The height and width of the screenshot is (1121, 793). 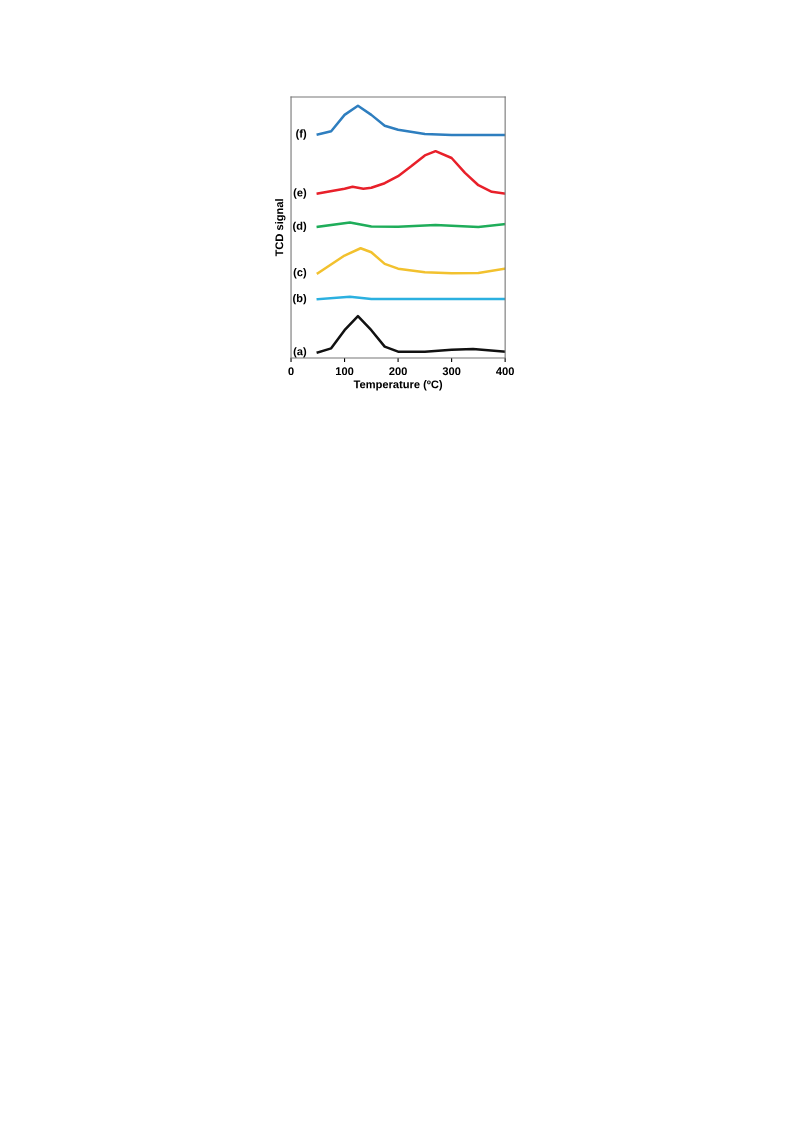 I want to click on x-tick-label: 200, so click(x=398, y=371).